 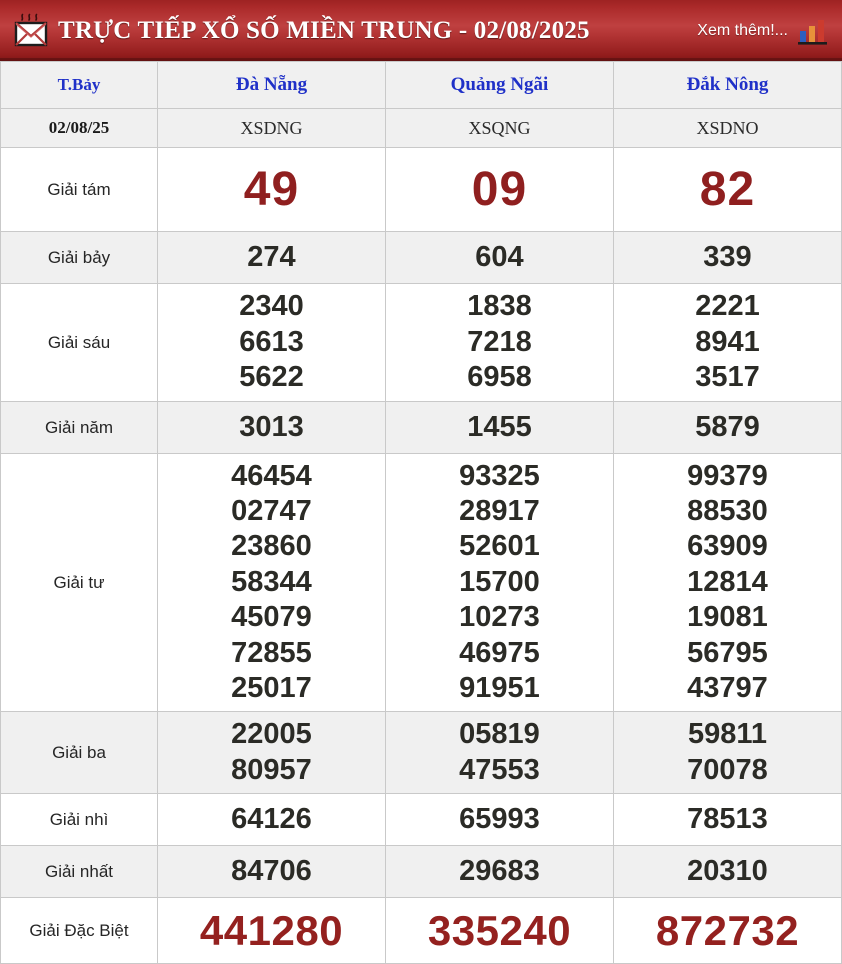 I want to click on lottery-number: 64126, so click(x=271, y=818).